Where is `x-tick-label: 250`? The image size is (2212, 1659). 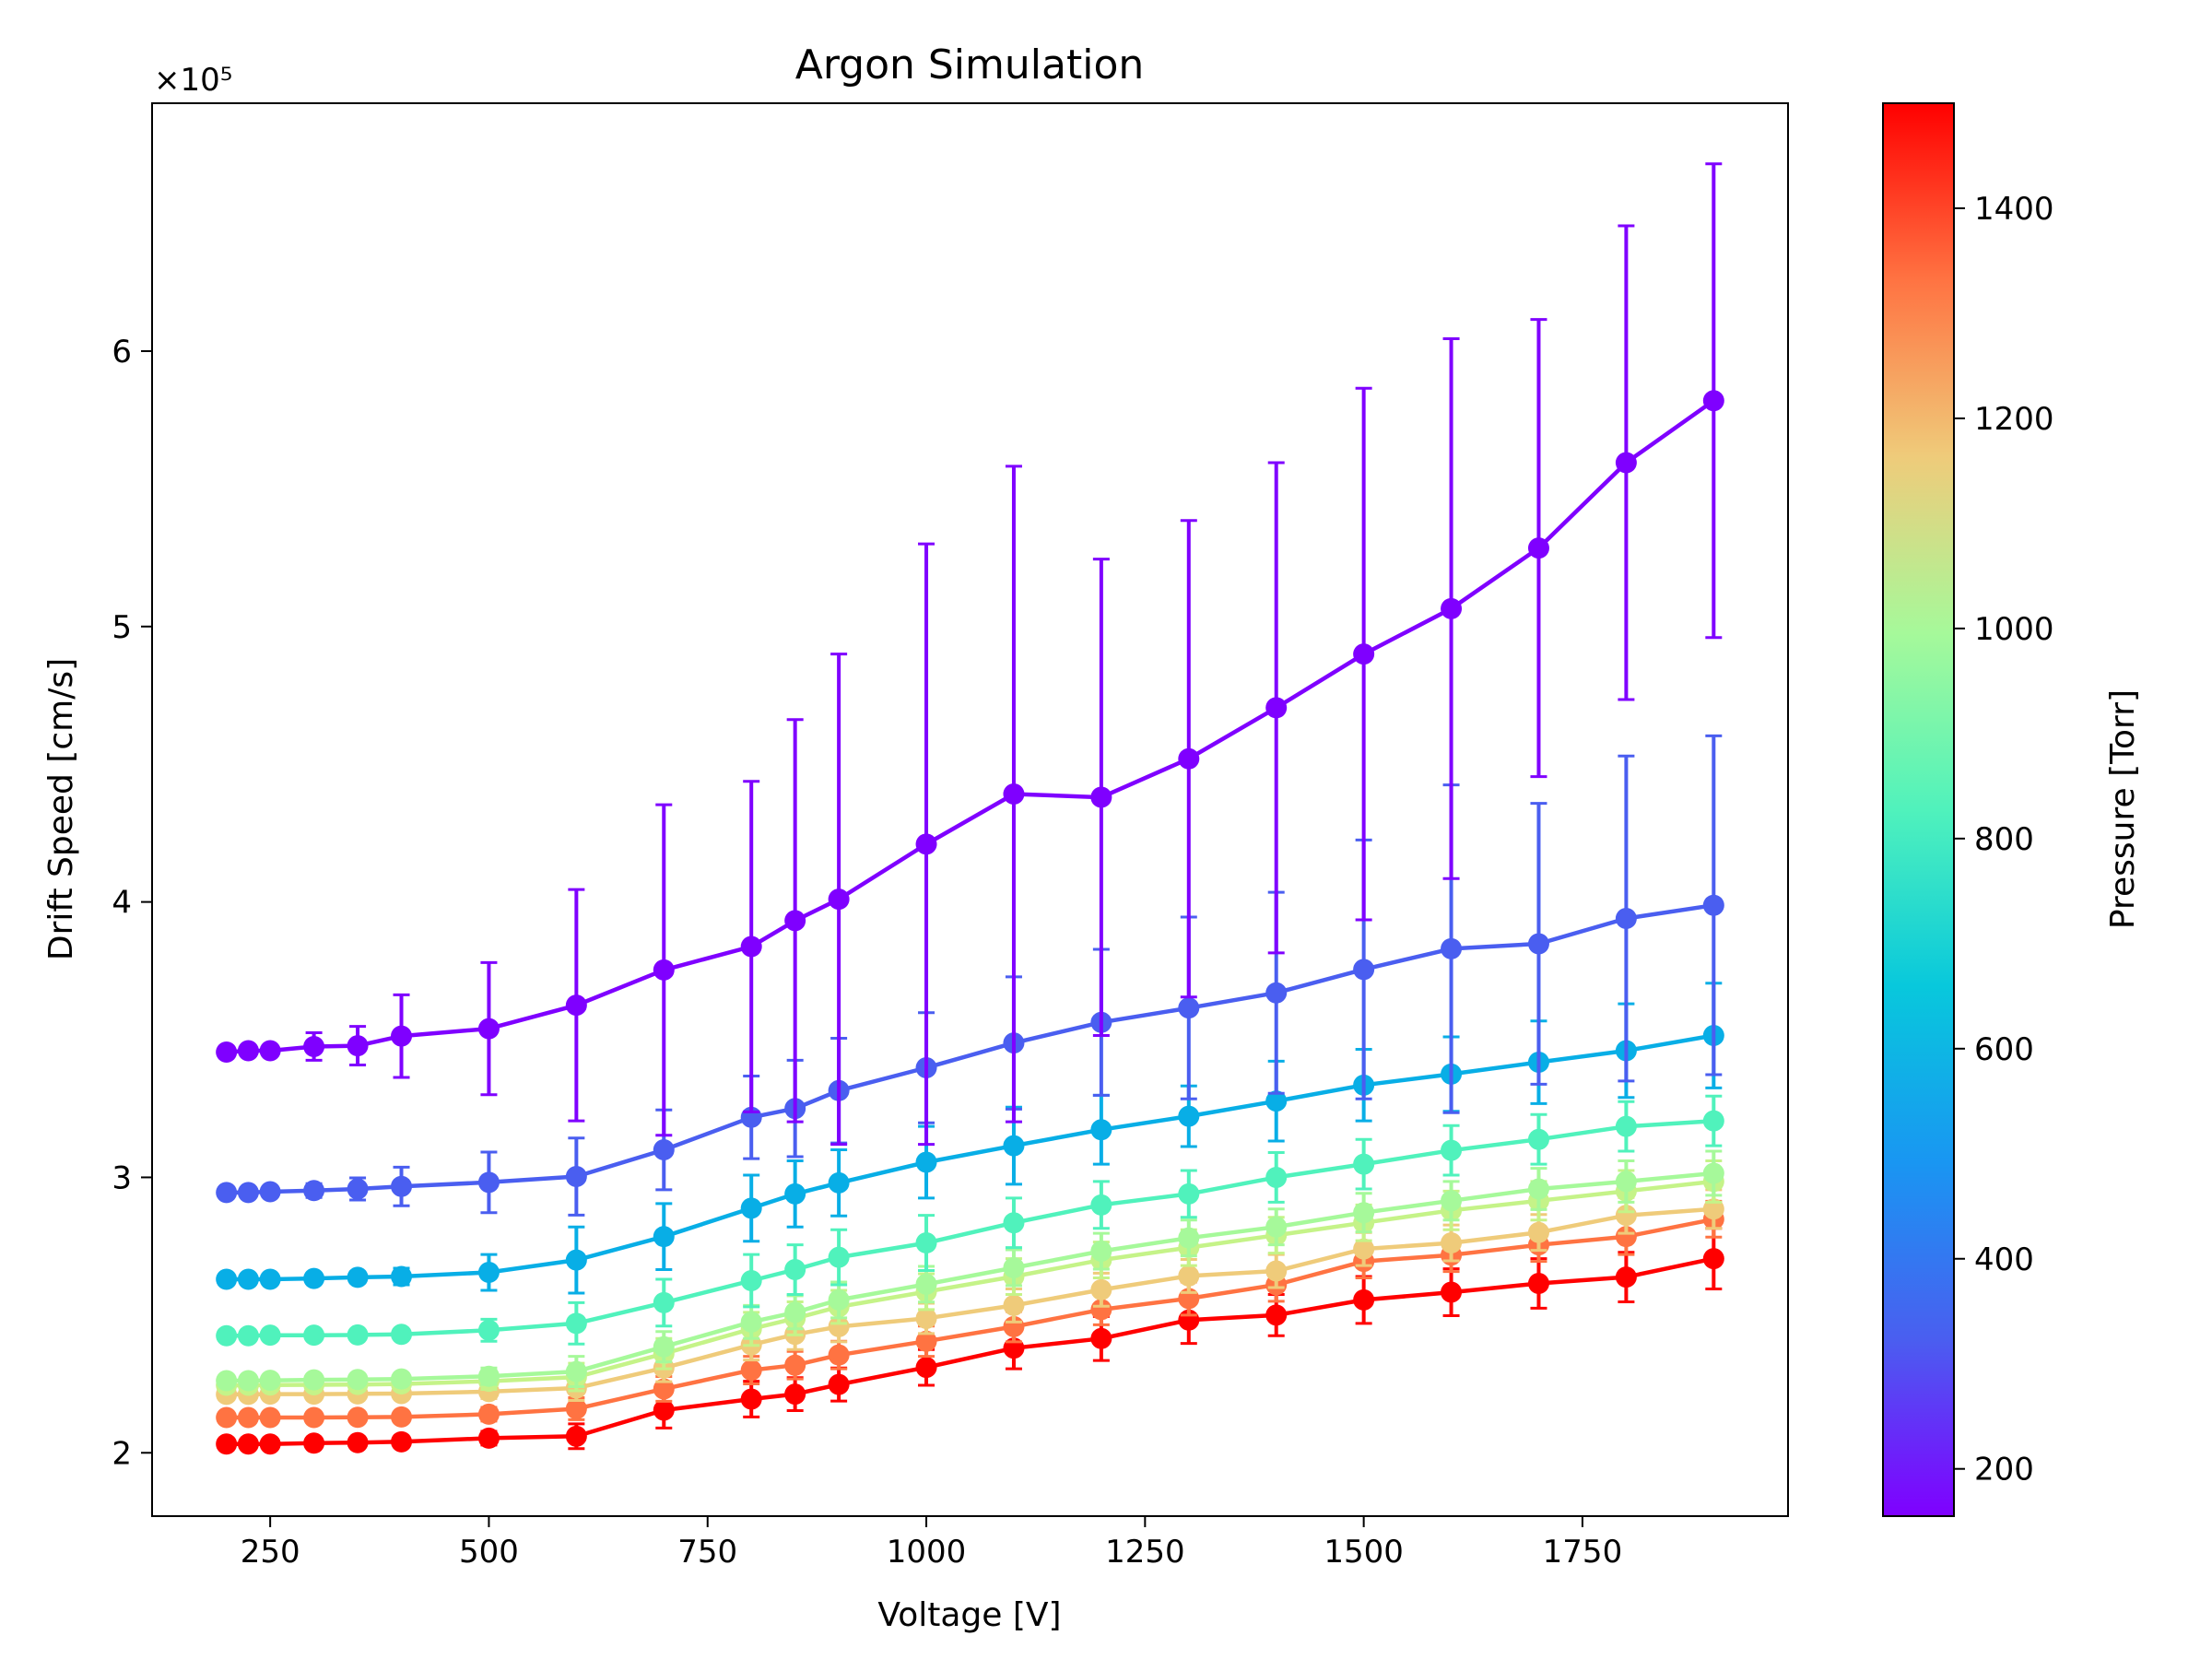 x-tick-label: 250 is located at coordinates (270, 1552).